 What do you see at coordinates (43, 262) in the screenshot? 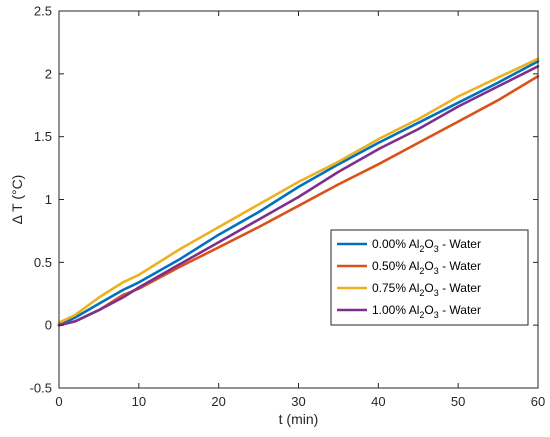
I see `y-tick-label: 0.5` at bounding box center [43, 262].